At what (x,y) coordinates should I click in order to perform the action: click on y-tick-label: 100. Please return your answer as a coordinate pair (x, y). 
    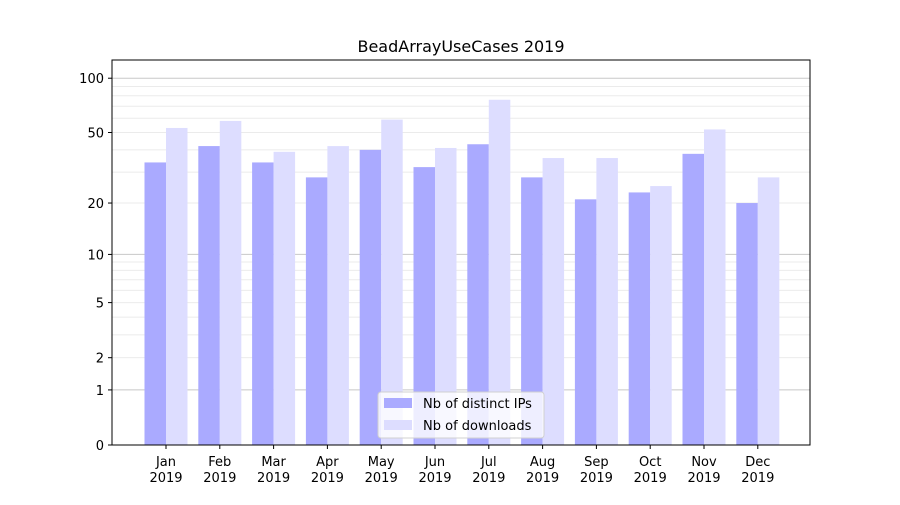
    Looking at the image, I should click on (91, 79).